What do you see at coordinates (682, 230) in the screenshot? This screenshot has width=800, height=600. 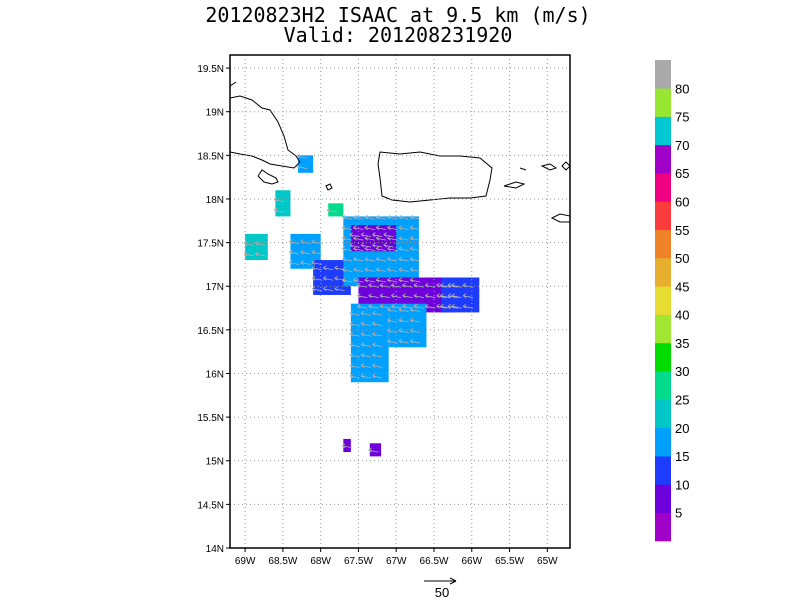 I see `colorbar-label: 55` at bounding box center [682, 230].